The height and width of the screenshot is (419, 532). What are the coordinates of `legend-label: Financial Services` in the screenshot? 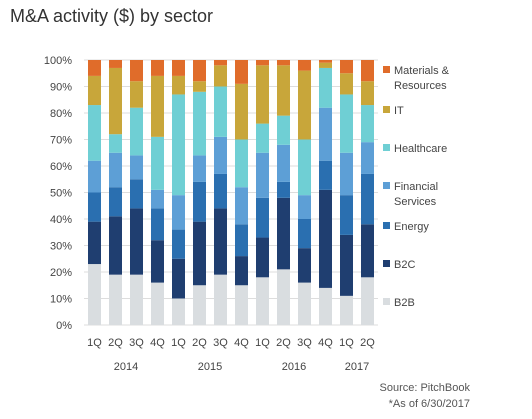 It's located at (416, 194).